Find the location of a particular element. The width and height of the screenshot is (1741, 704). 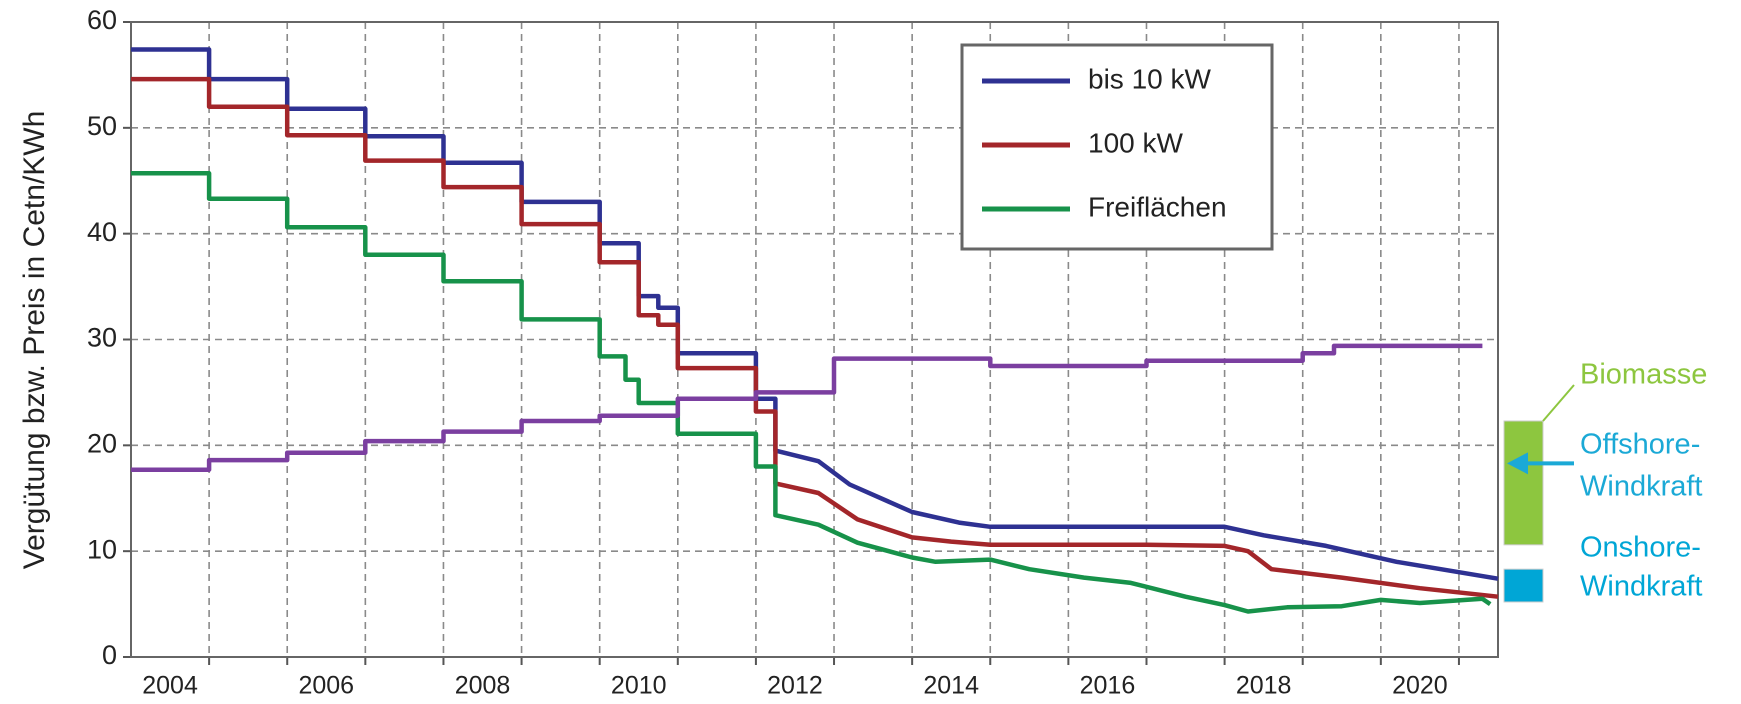

series-line is located at coordinates (807, 407).